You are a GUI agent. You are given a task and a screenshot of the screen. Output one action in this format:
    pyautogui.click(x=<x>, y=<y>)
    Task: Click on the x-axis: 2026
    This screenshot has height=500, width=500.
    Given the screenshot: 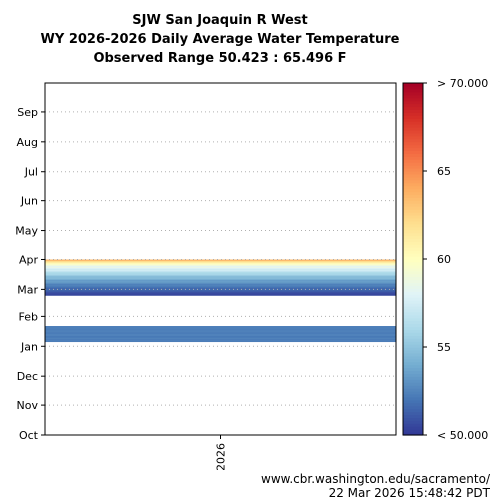 What is the action you would take?
    pyautogui.click(x=221, y=452)
    